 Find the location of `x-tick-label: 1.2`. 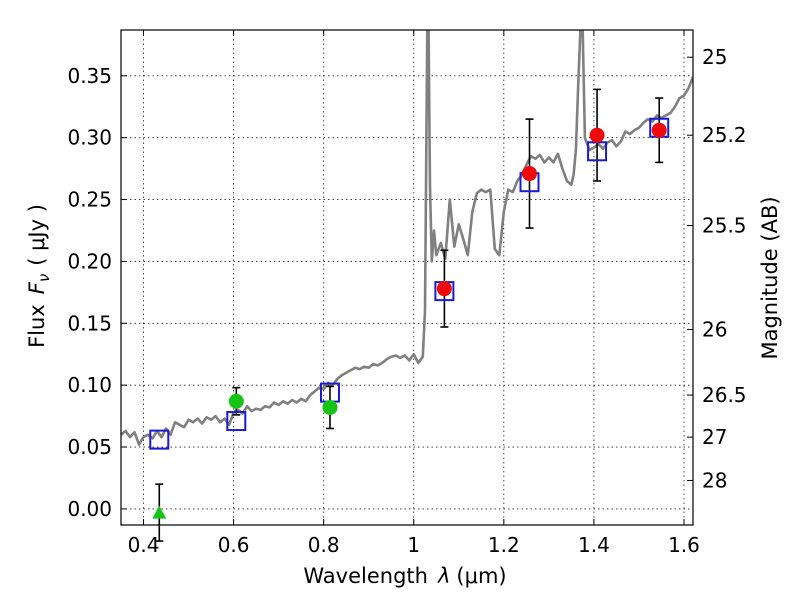

x-tick-label: 1.2 is located at coordinates (504, 545).